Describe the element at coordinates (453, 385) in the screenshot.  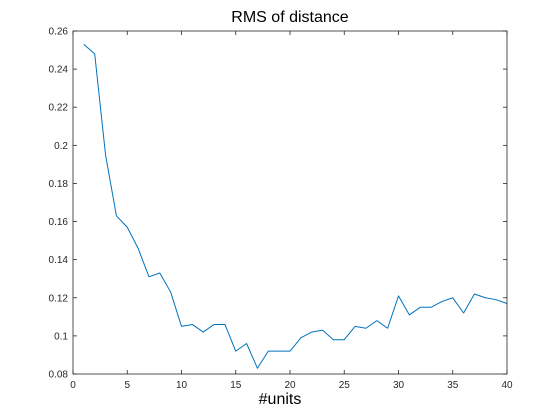
I see `x-tick-label: 35` at that location.